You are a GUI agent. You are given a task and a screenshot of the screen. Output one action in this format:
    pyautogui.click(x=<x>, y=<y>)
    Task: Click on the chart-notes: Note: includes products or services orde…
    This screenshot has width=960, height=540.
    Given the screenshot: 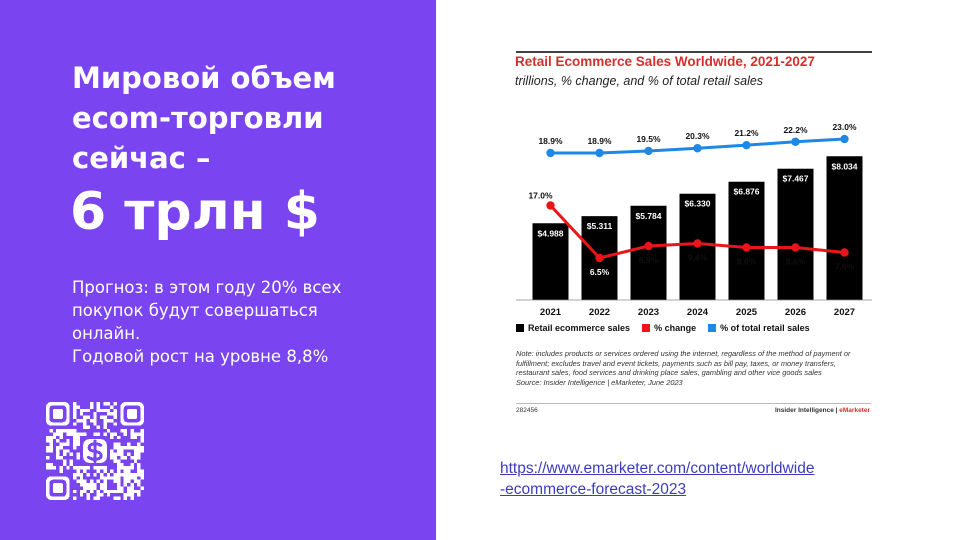 What is the action you would take?
    pyautogui.click(x=692, y=368)
    